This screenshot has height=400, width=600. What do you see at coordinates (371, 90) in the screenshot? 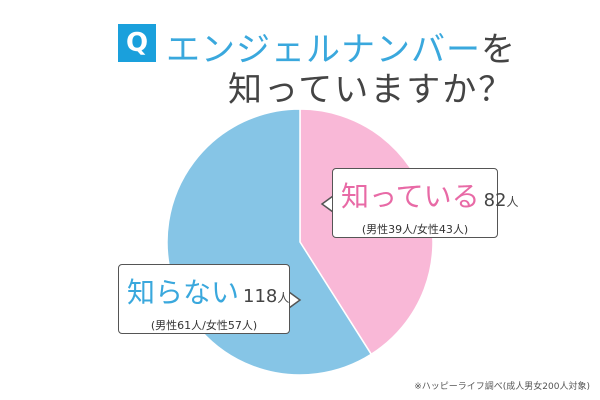
I see `title-line2: 知っていますか？` at bounding box center [371, 90].